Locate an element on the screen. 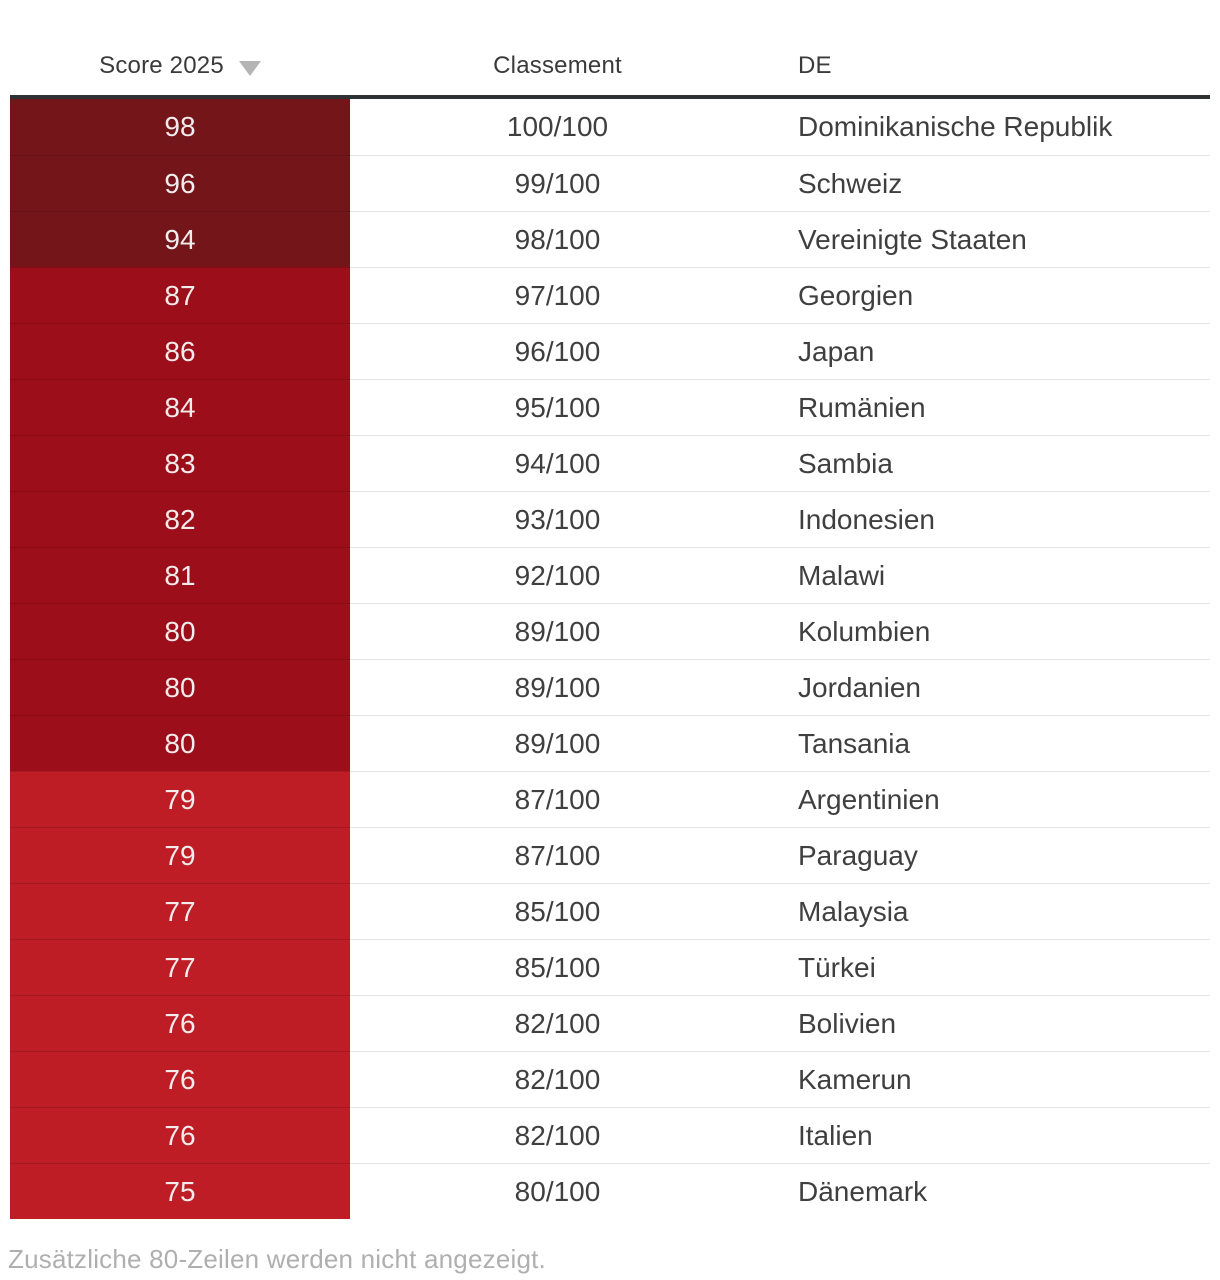  country-cell: Kolumbien is located at coordinates (987, 631).